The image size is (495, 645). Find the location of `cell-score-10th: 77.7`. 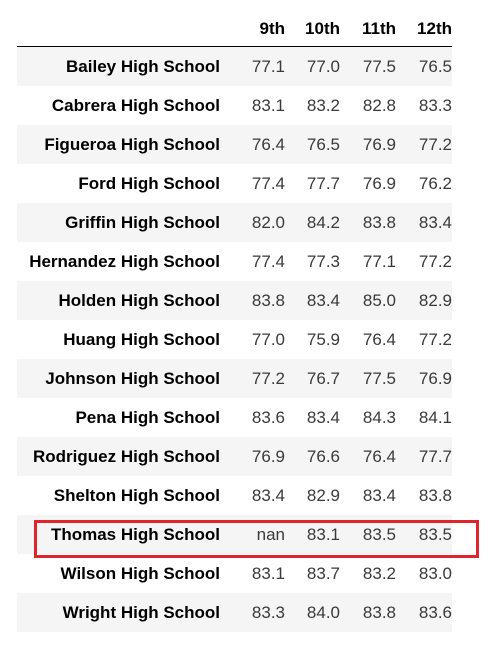

cell-score-10th: 77.7 is located at coordinates (323, 183).